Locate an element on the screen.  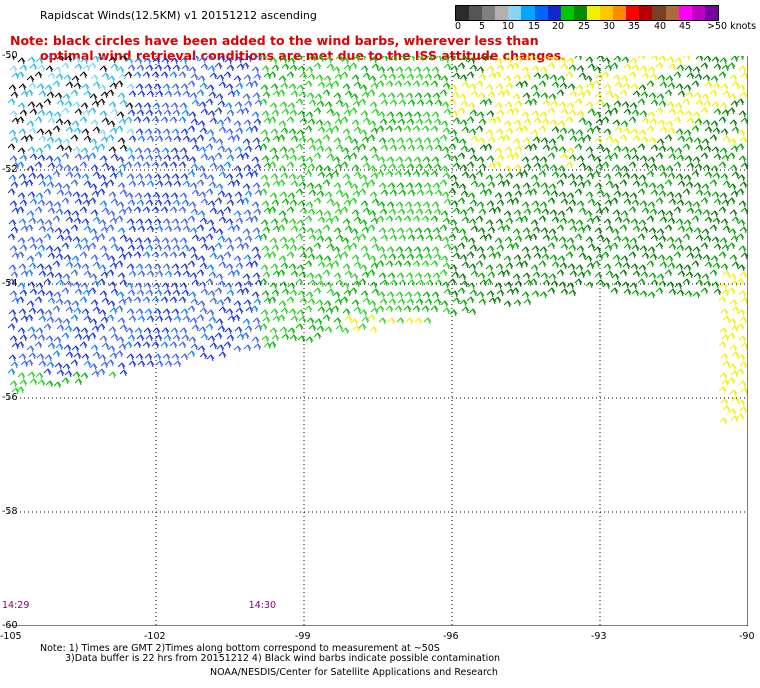
colorbar-swatch is located at coordinates (489, 13).